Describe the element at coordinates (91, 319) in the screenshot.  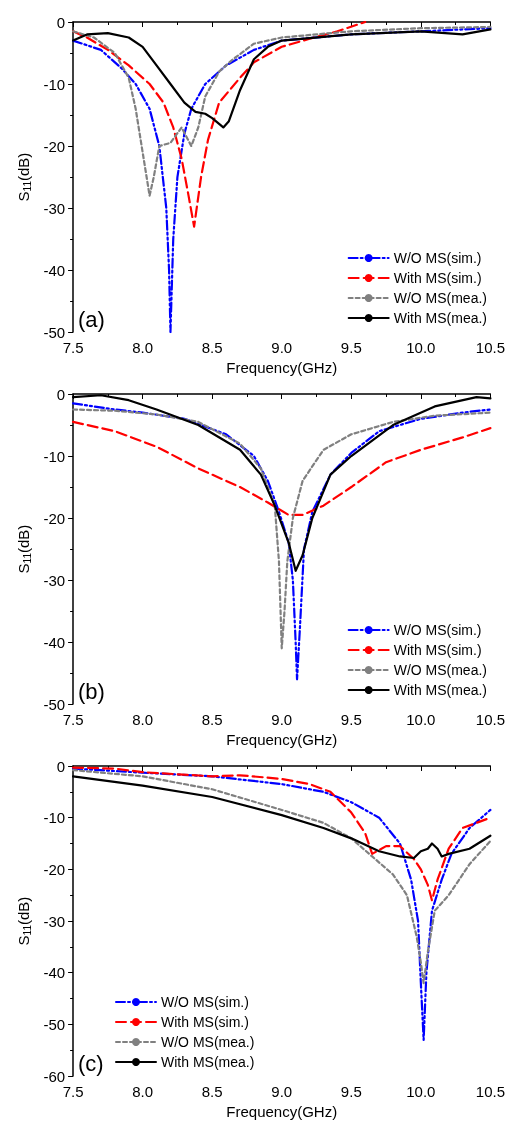
I see `annotation: (a)` at that location.